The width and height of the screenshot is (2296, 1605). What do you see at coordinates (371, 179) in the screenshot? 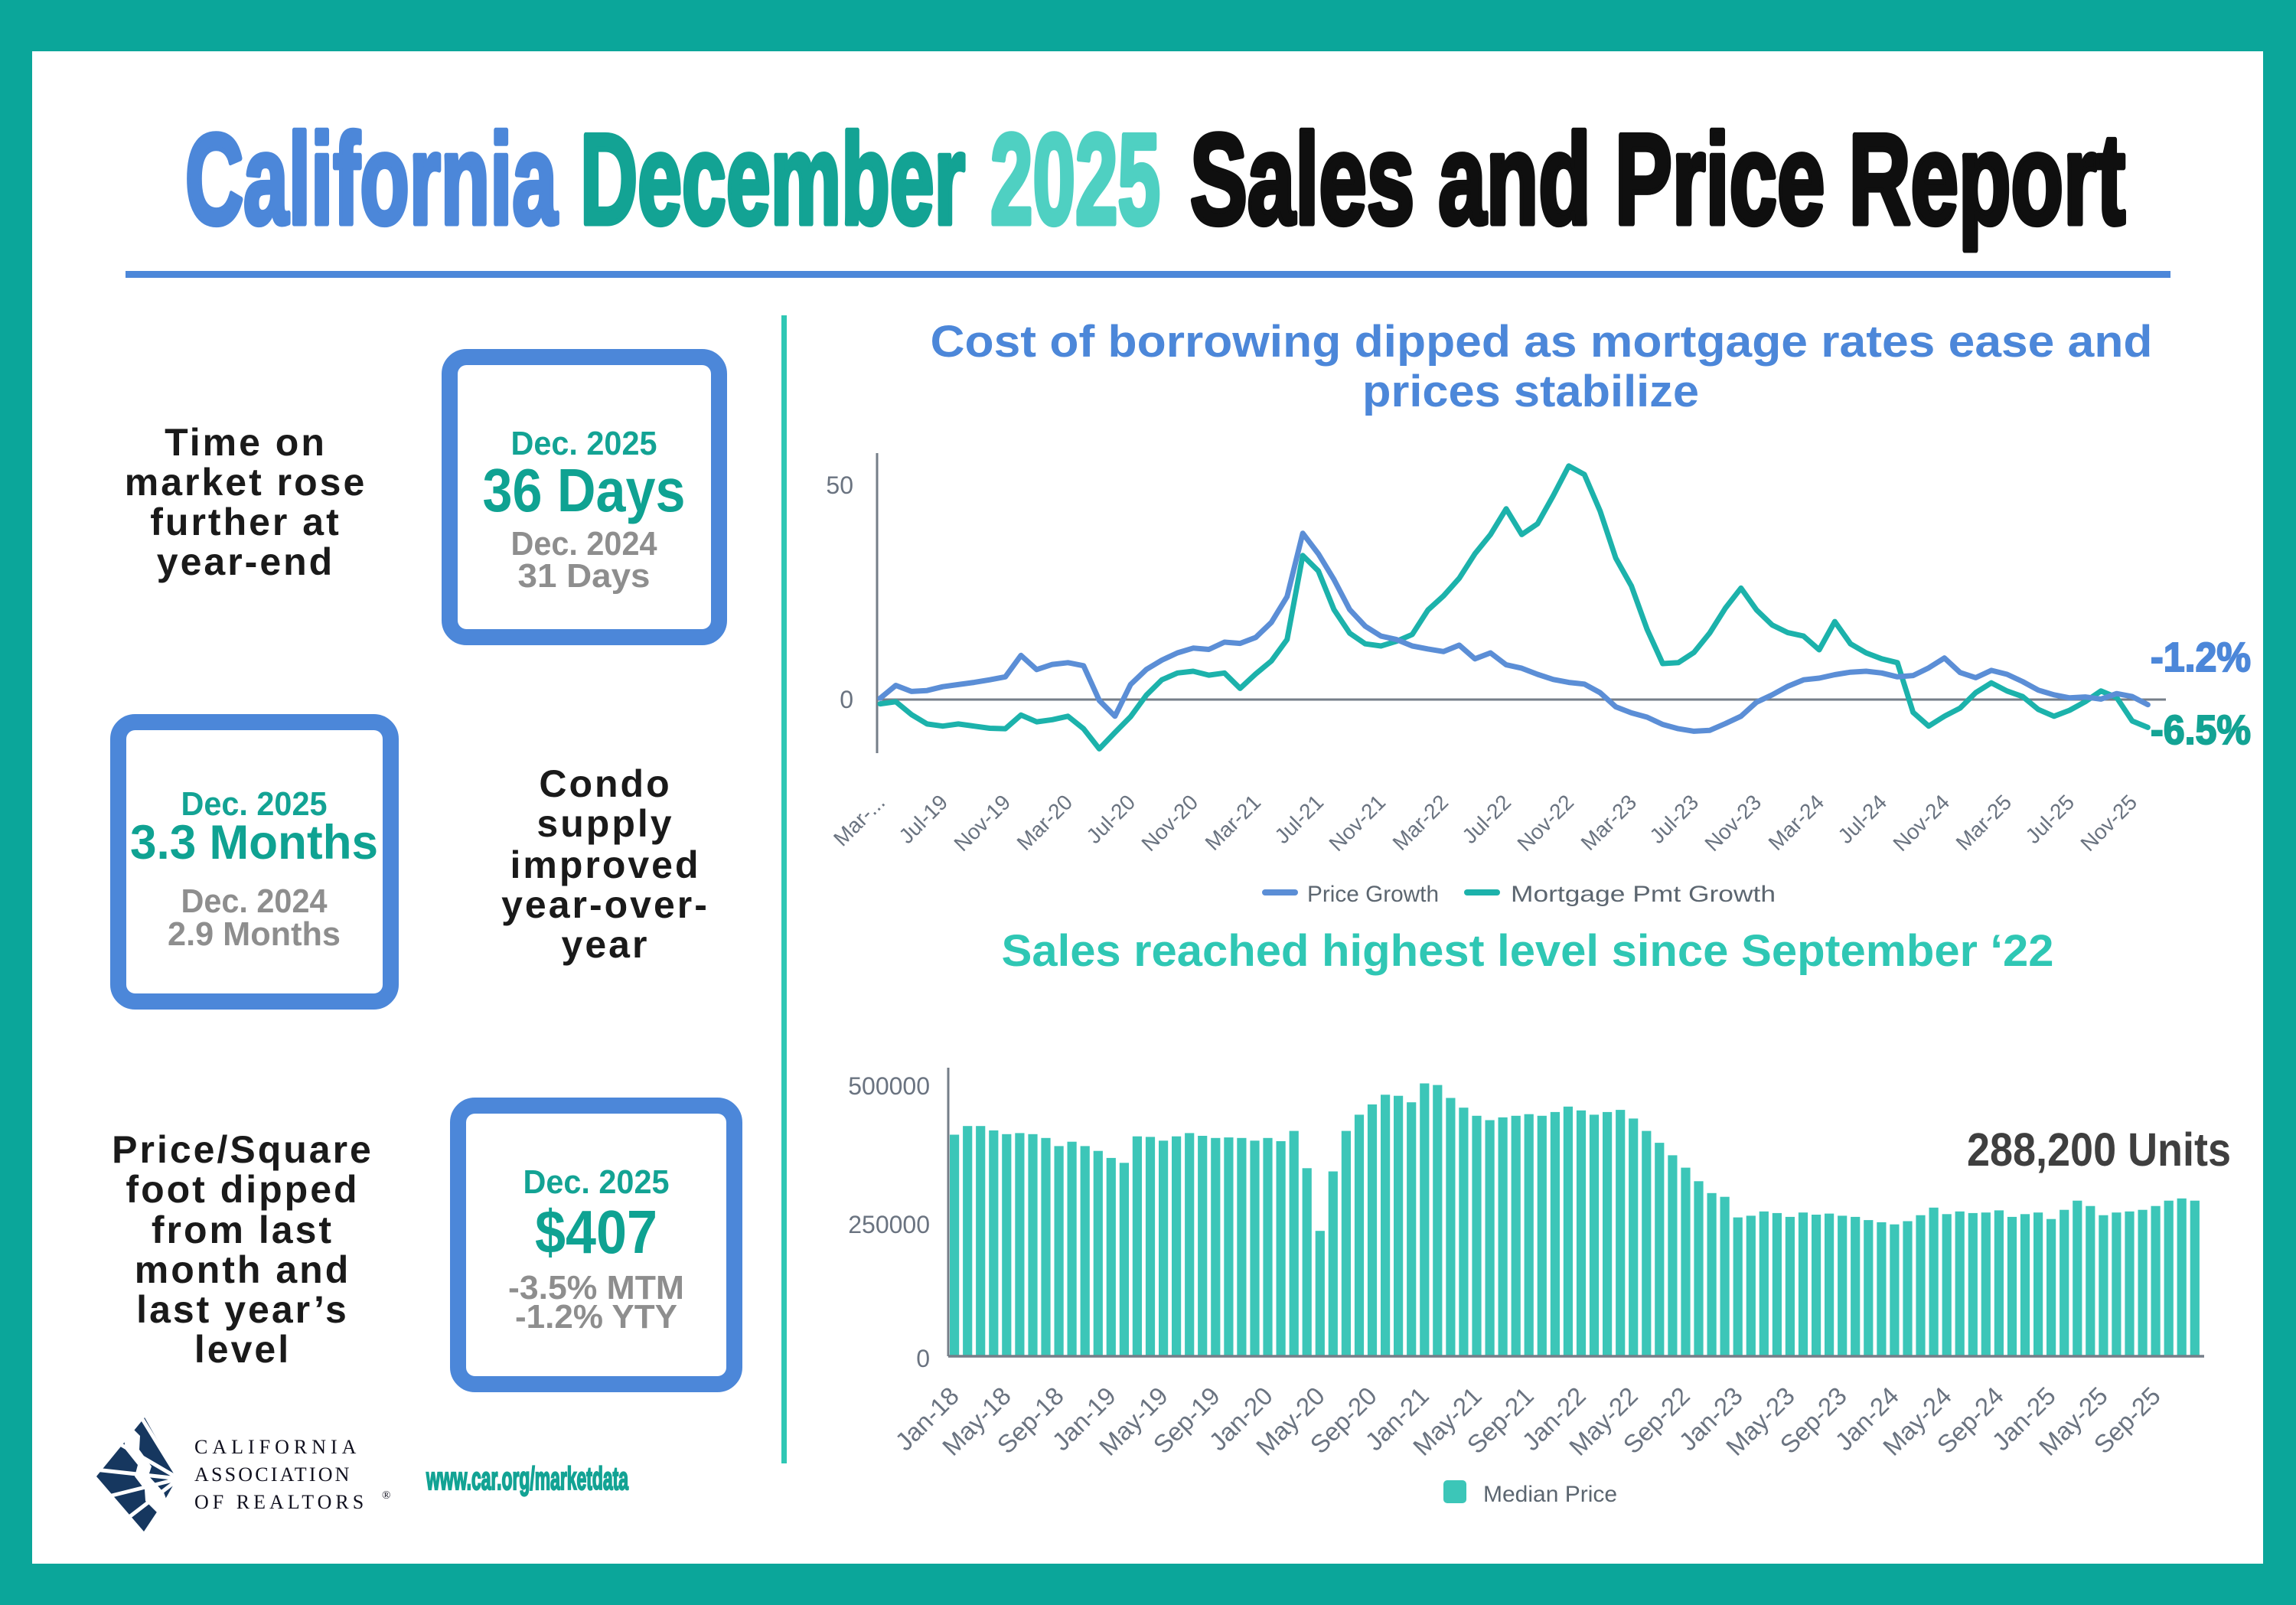
I see `svg-text: California` at bounding box center [371, 179].